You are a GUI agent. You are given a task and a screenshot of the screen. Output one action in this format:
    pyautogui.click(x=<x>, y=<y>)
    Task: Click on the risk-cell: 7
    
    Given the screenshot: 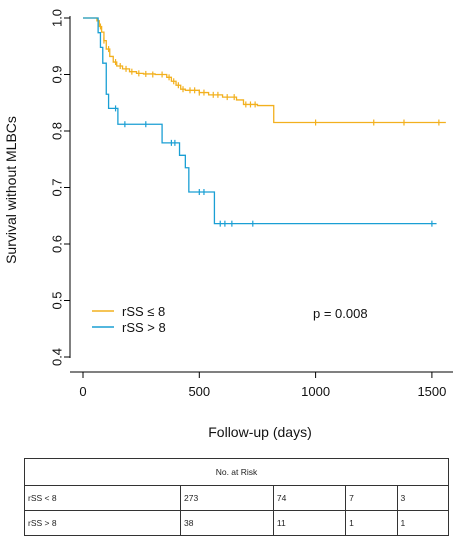 What is the action you would take?
    pyautogui.click(x=371, y=498)
    